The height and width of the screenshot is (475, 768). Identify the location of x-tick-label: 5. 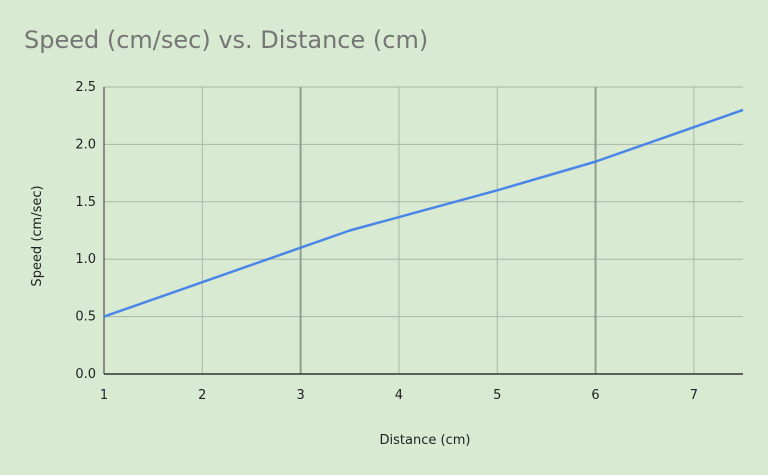
(497, 395).